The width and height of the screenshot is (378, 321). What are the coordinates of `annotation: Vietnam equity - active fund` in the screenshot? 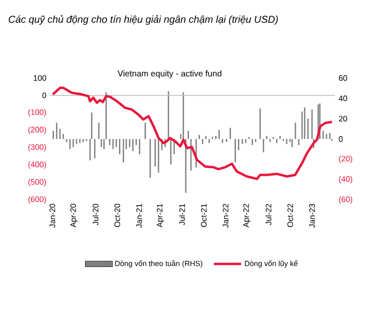 It's located at (170, 74).